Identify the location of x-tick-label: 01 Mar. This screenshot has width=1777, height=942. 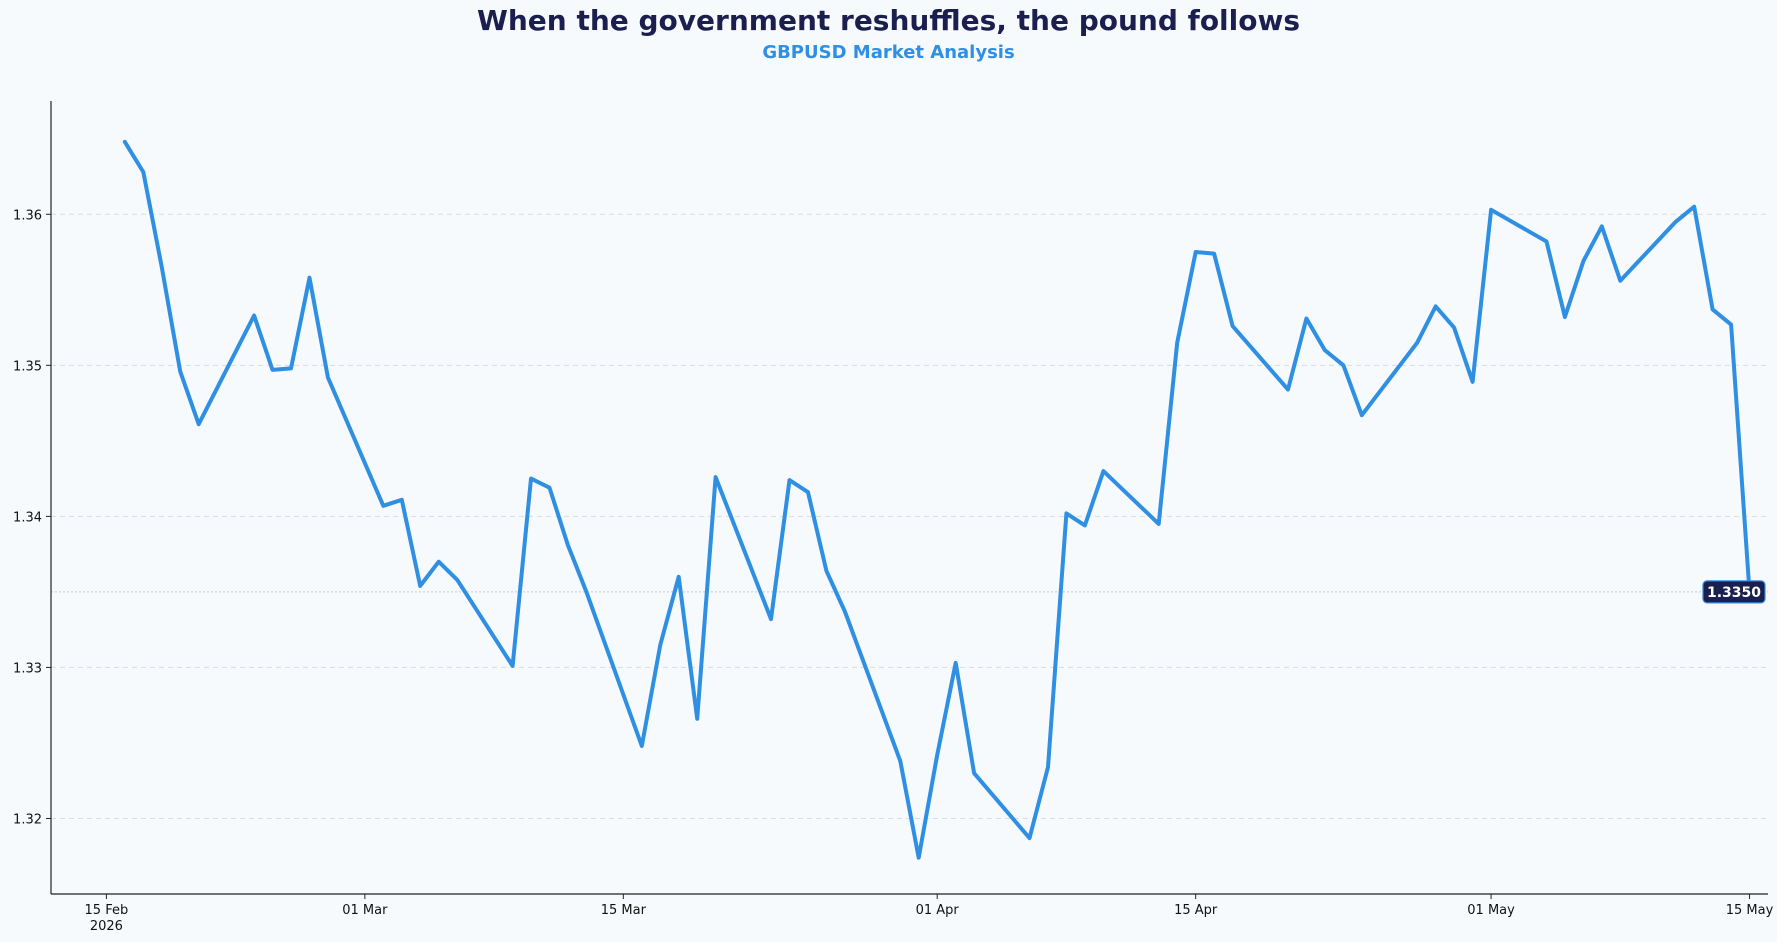
(365, 910).